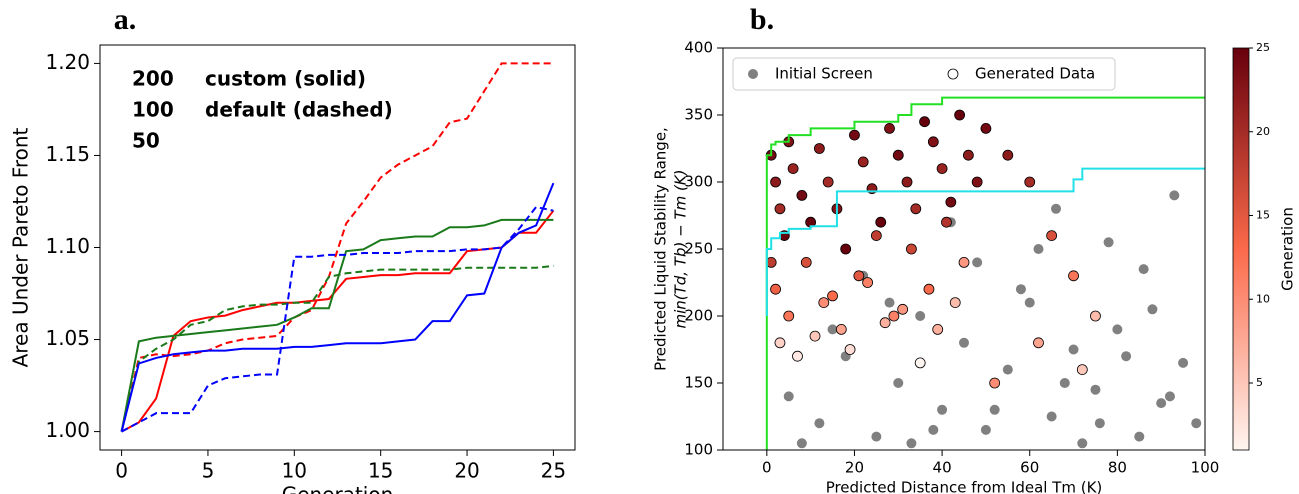 This screenshot has height=494, width=1299. I want to click on legend-label: 100, so click(153, 110).